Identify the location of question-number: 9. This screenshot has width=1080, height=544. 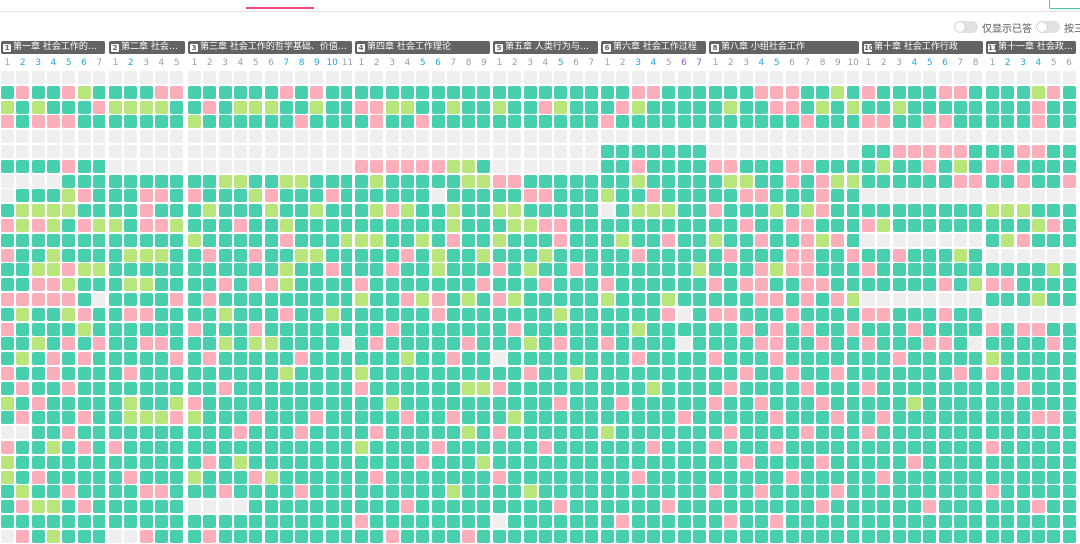
(484, 63).